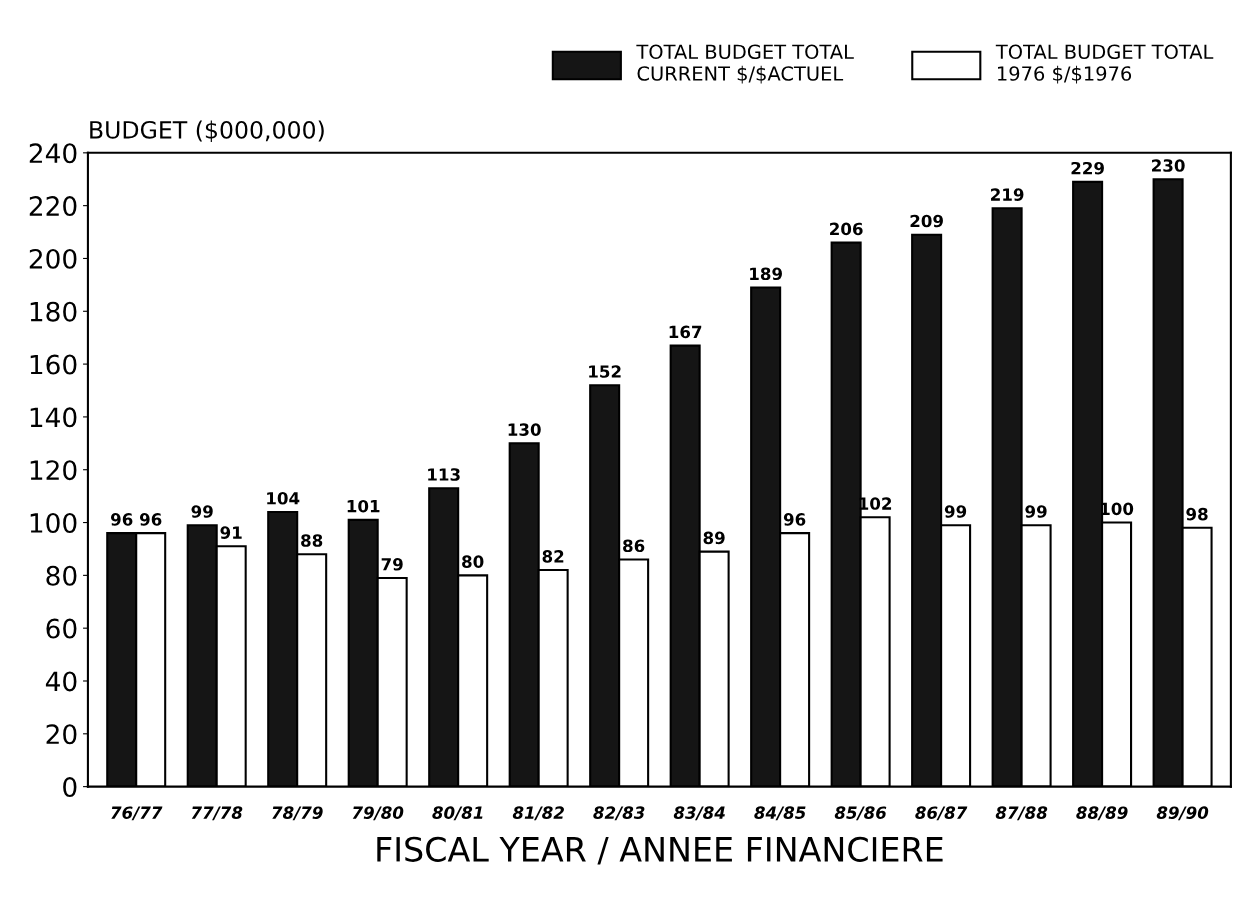 This screenshot has height=899, width=1256. I want to click on data-label: 80, so click(473, 561).